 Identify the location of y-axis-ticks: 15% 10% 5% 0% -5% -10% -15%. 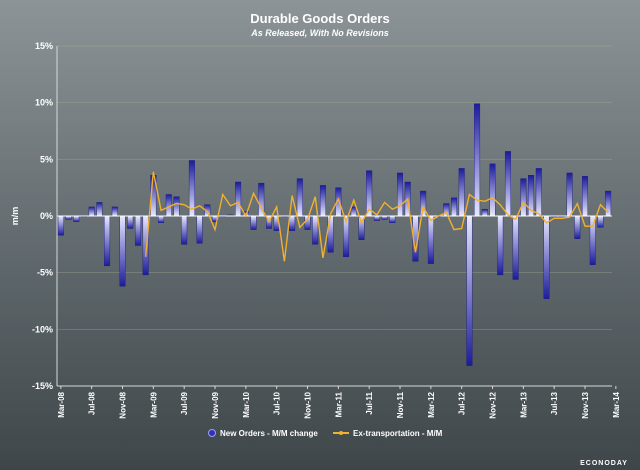
(42, 216).